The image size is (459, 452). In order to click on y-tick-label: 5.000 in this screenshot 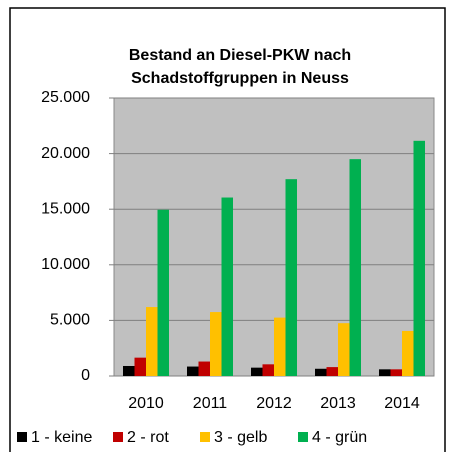, I will do `click(70, 320)`.